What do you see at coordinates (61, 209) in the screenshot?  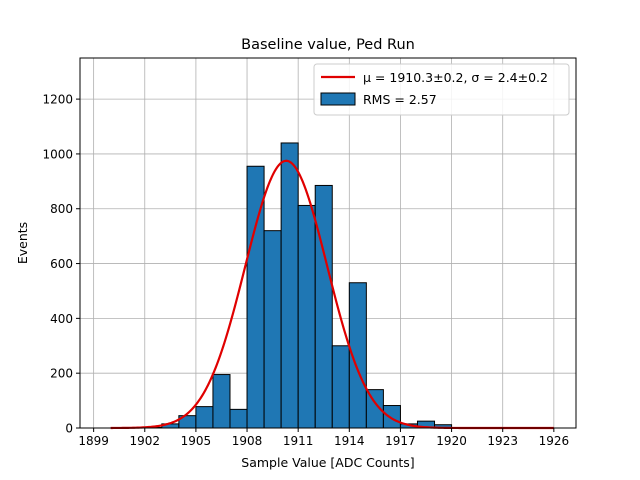 I see `y-tick-label: 800` at bounding box center [61, 209].